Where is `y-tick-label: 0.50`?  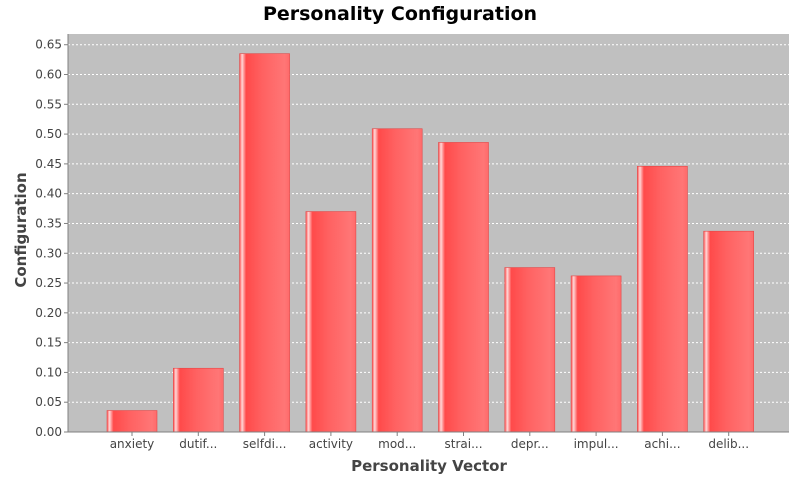 y-tick-label: 0.50 is located at coordinates (48, 134).